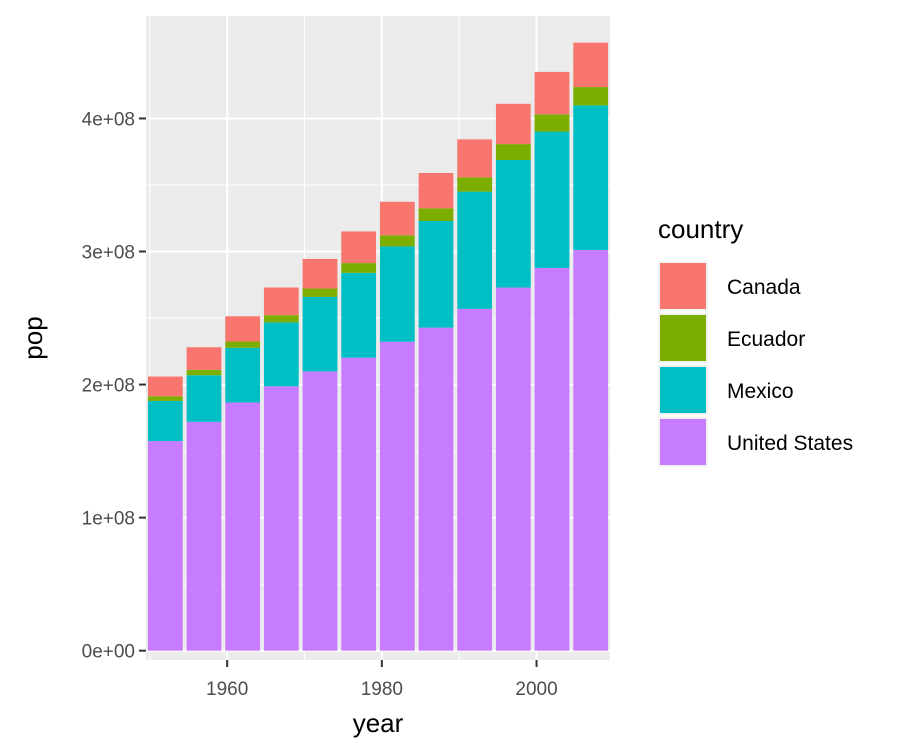 The width and height of the screenshot is (918, 756). I want to click on x-axis: 1960 1980 2000, so click(382, 680).